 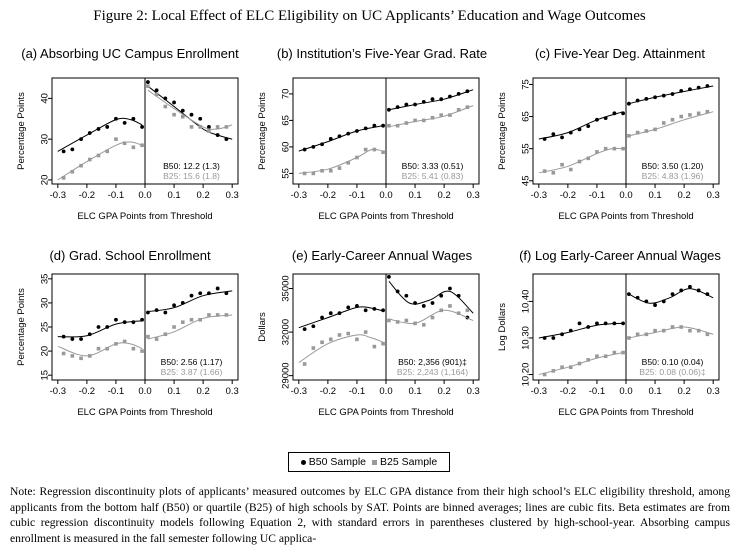 I want to click on y-tick-label: 20, so click(x=45, y=180).